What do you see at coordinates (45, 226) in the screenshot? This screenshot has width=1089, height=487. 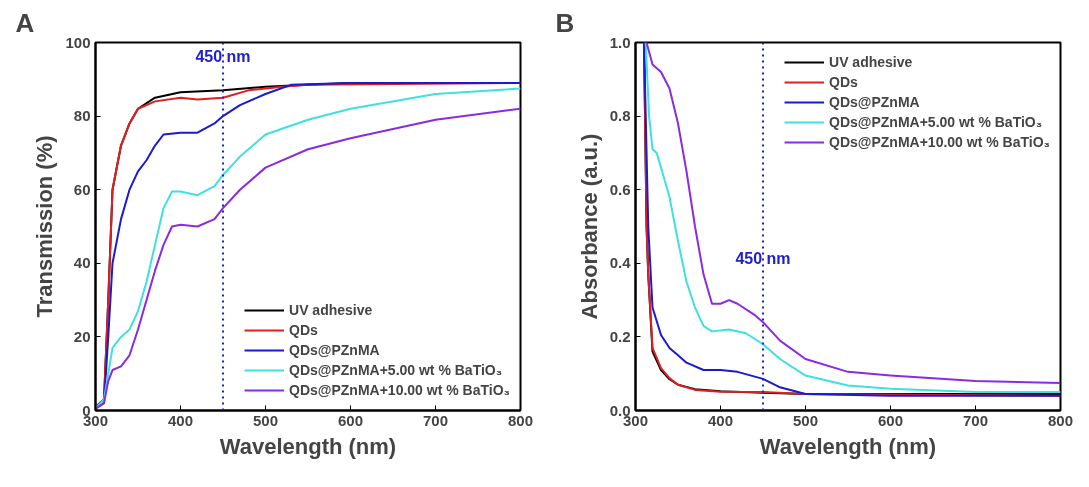 I see `y-axis-title: Transmission (%)` at bounding box center [45, 226].